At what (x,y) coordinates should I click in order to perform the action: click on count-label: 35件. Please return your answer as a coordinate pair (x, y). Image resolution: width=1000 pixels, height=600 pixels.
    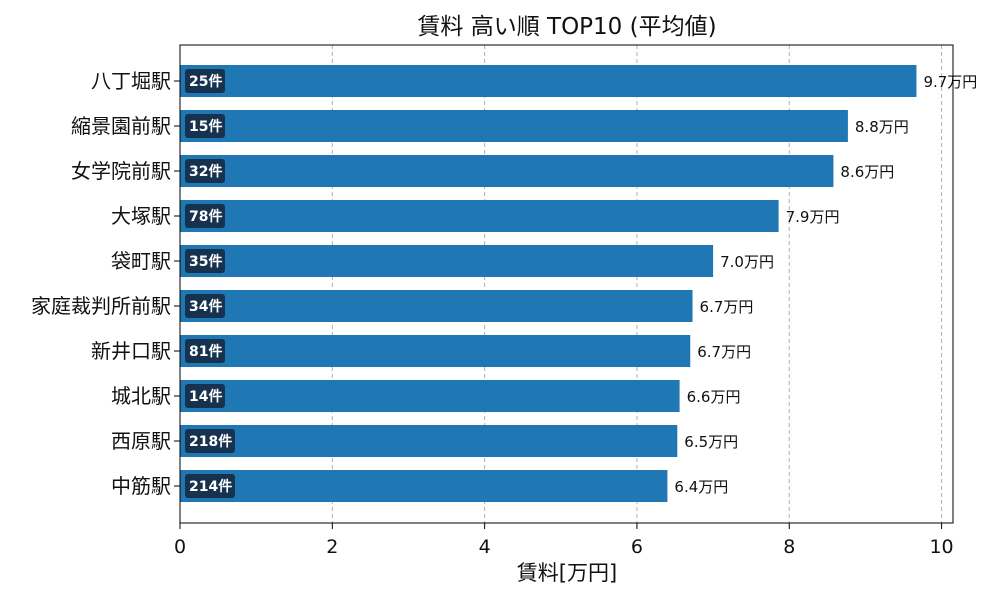
    Looking at the image, I should click on (205, 261).